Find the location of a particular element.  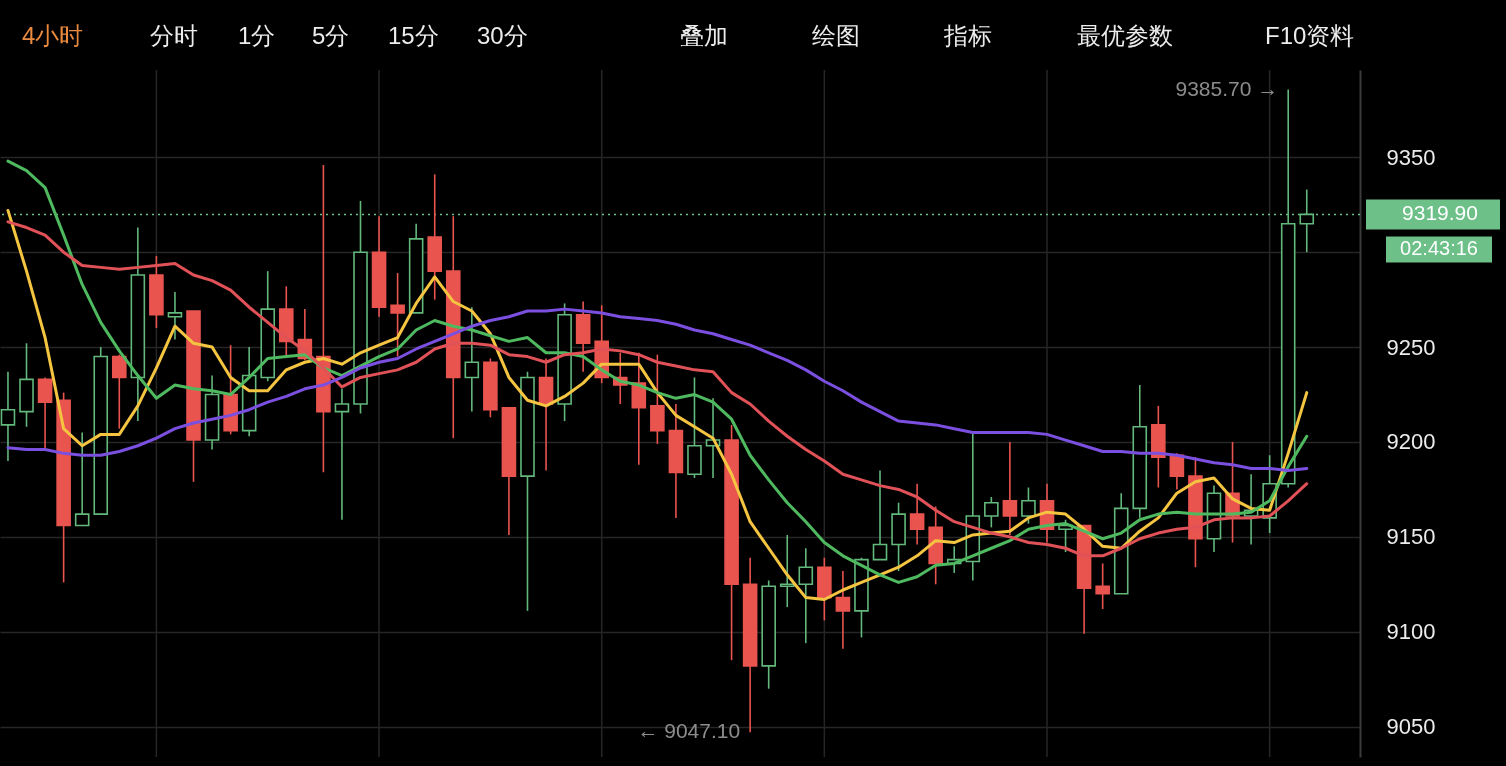

y-tick-label: 9350 is located at coordinates (1411, 157).